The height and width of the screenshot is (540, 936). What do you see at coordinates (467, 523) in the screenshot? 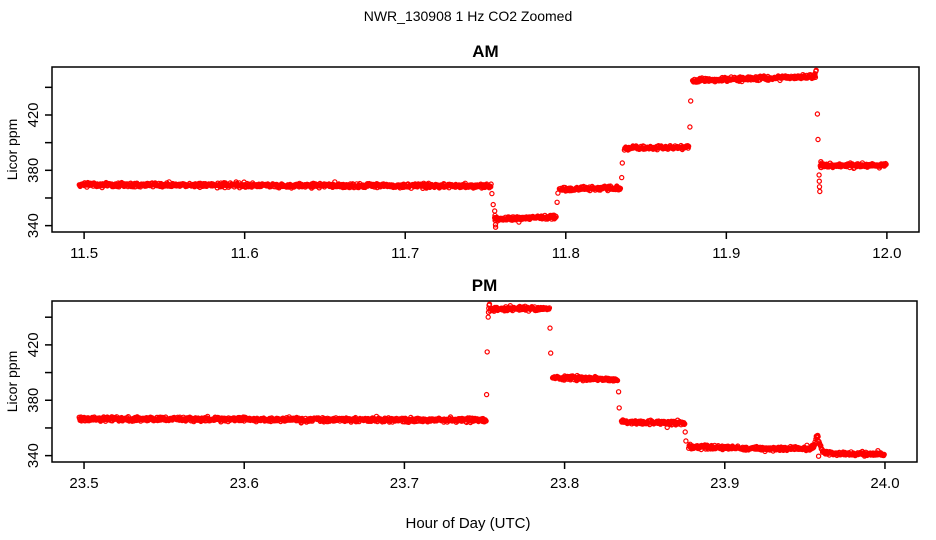
I see `x-axis-label: Hour of Day (UTC)` at bounding box center [467, 523].